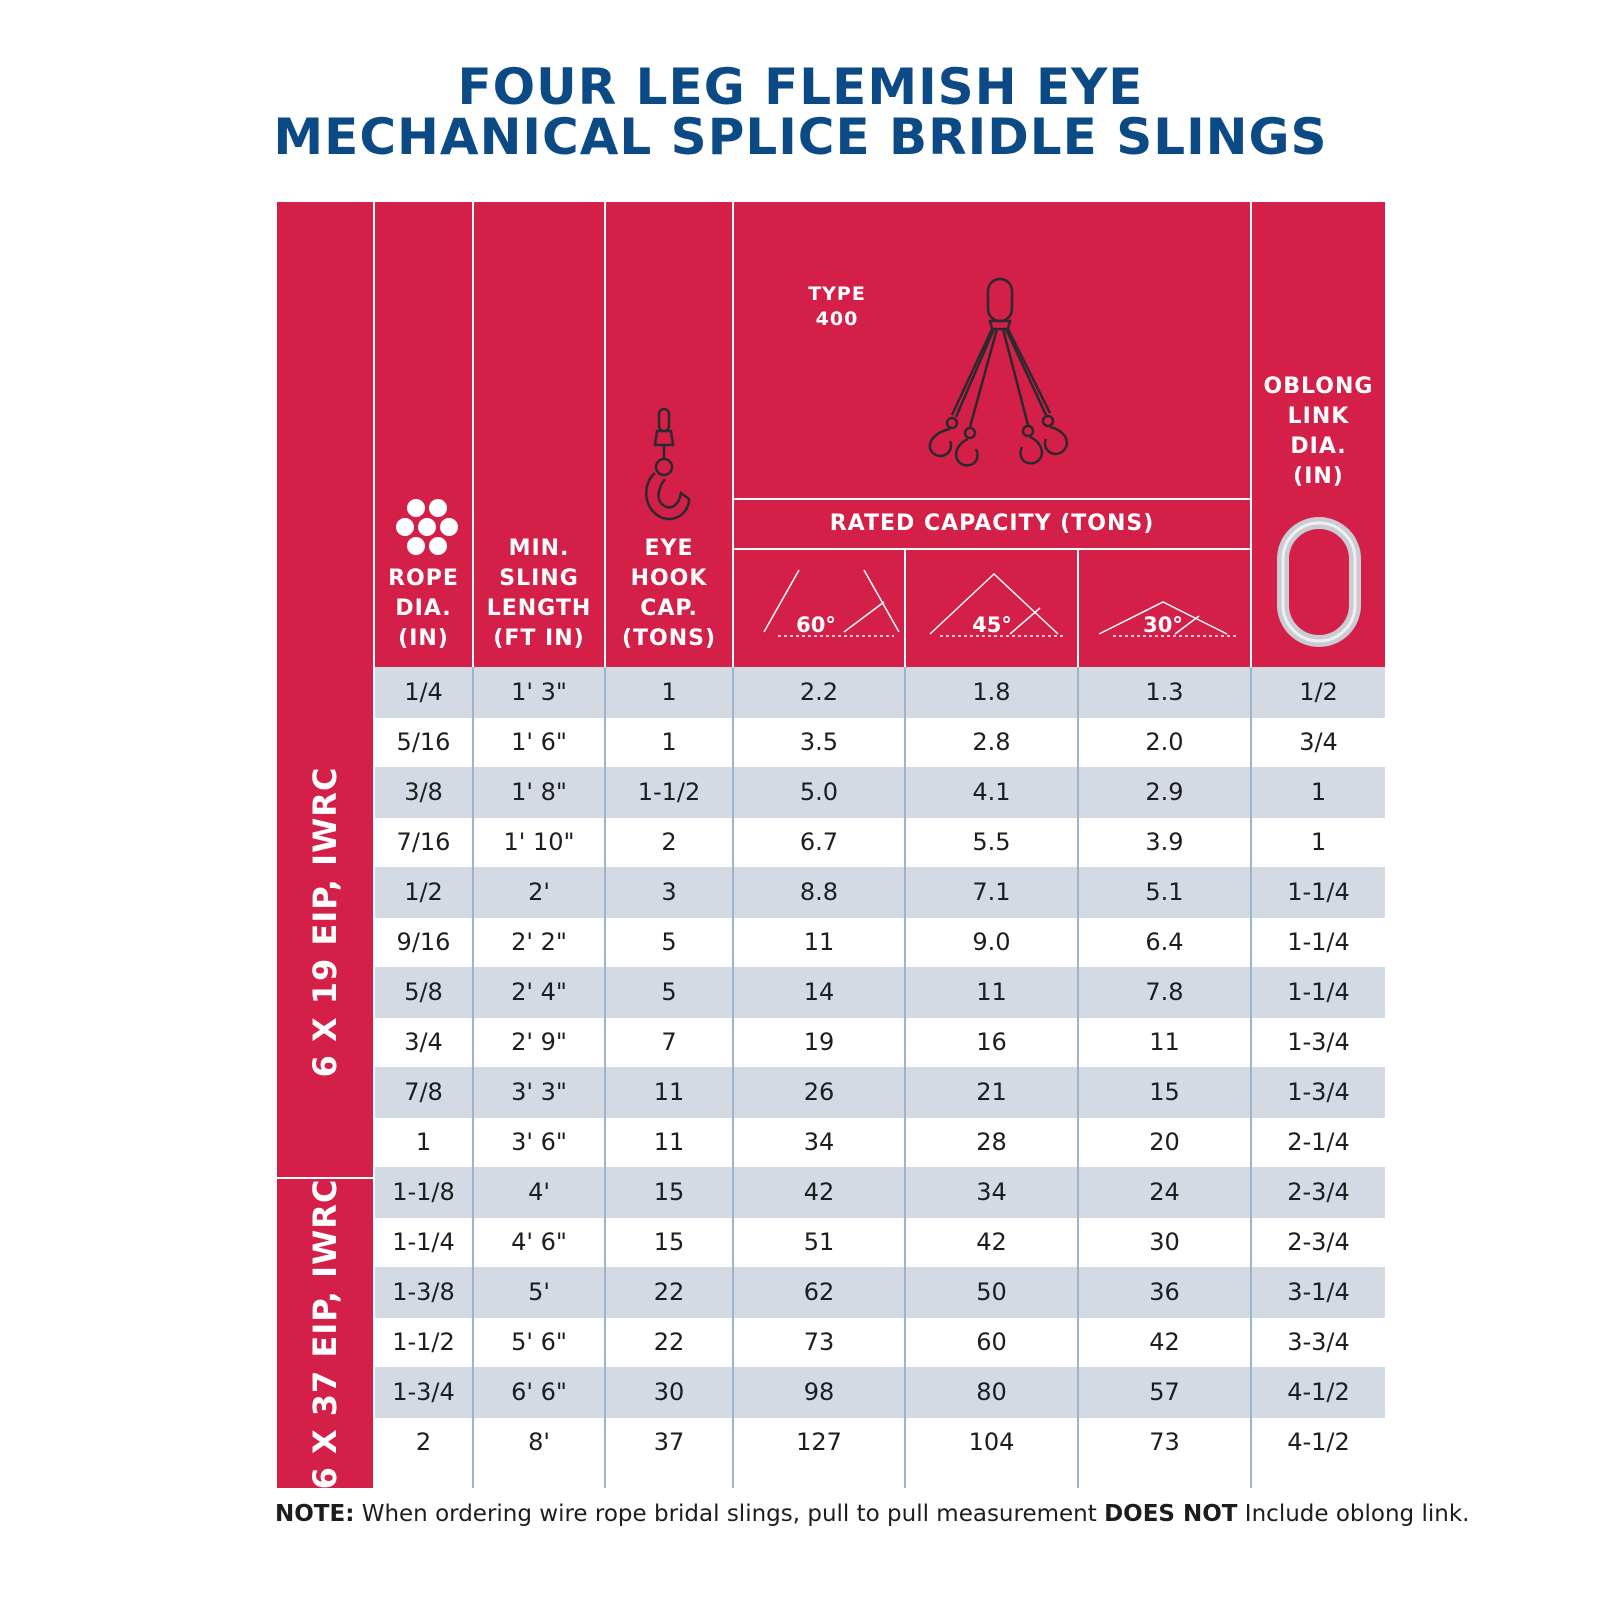 The height and width of the screenshot is (1605, 1601). I want to click on table-cell: 3-1/4, so click(1318, 1292).